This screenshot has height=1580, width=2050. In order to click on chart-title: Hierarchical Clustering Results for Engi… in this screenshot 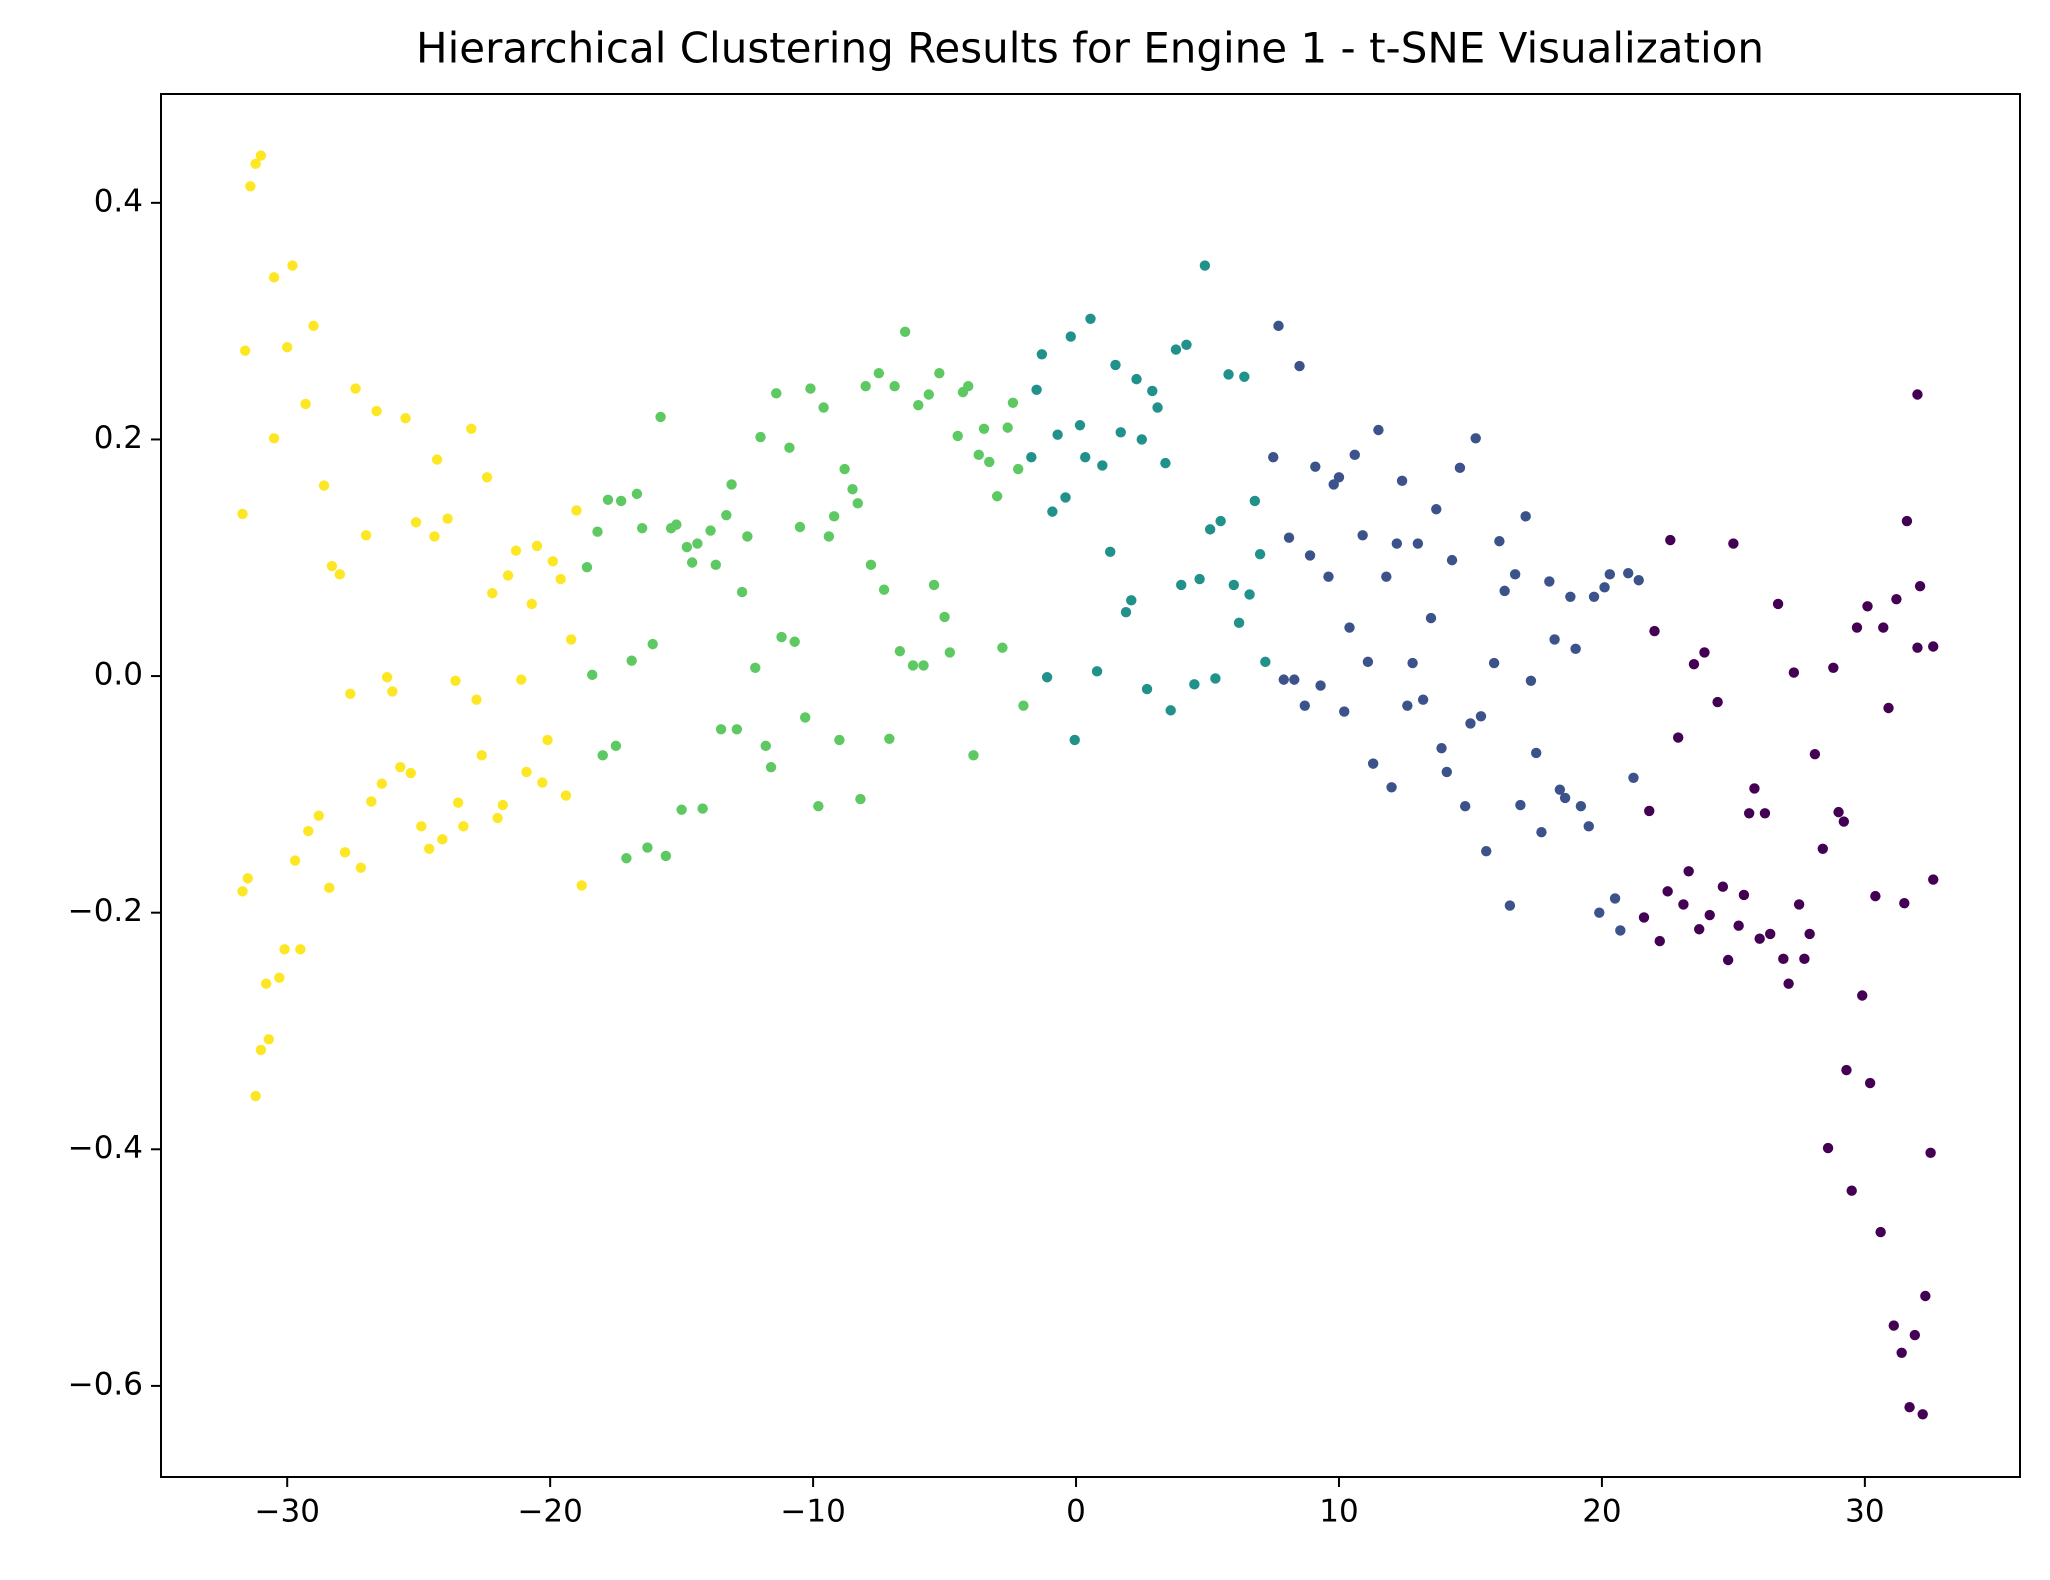, I will do `click(1090, 48)`.